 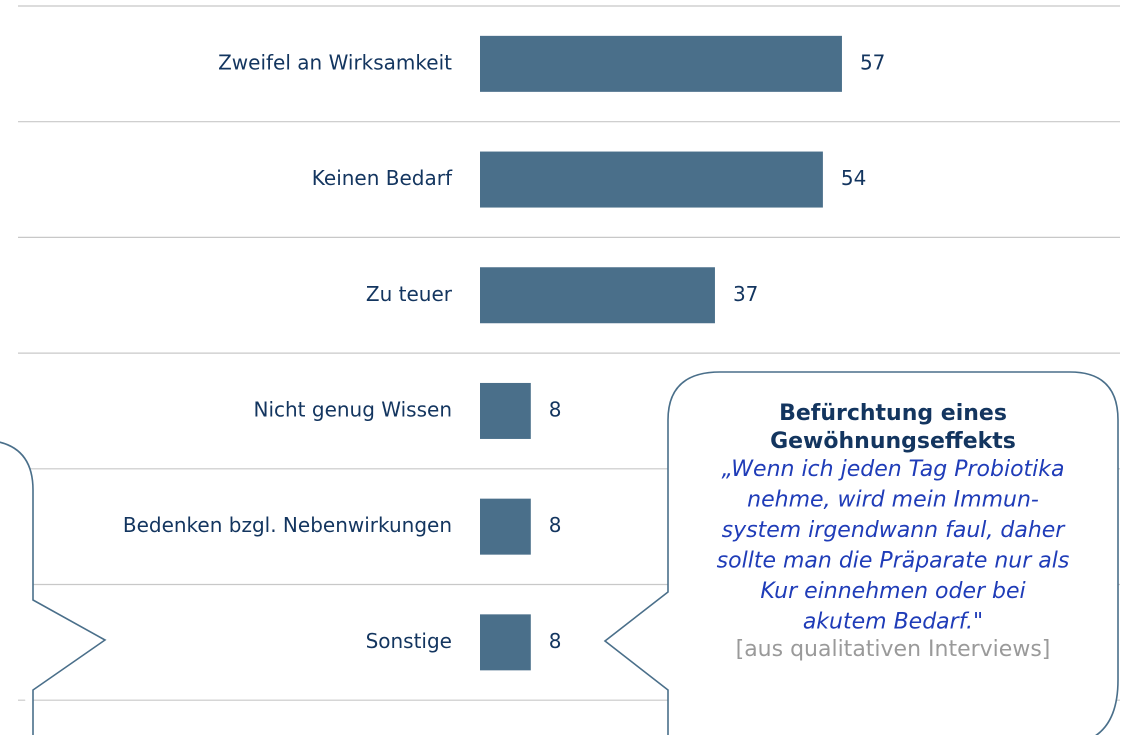 I want to click on callout-source: [aus qualitativen Interviews], so click(x=893, y=649).